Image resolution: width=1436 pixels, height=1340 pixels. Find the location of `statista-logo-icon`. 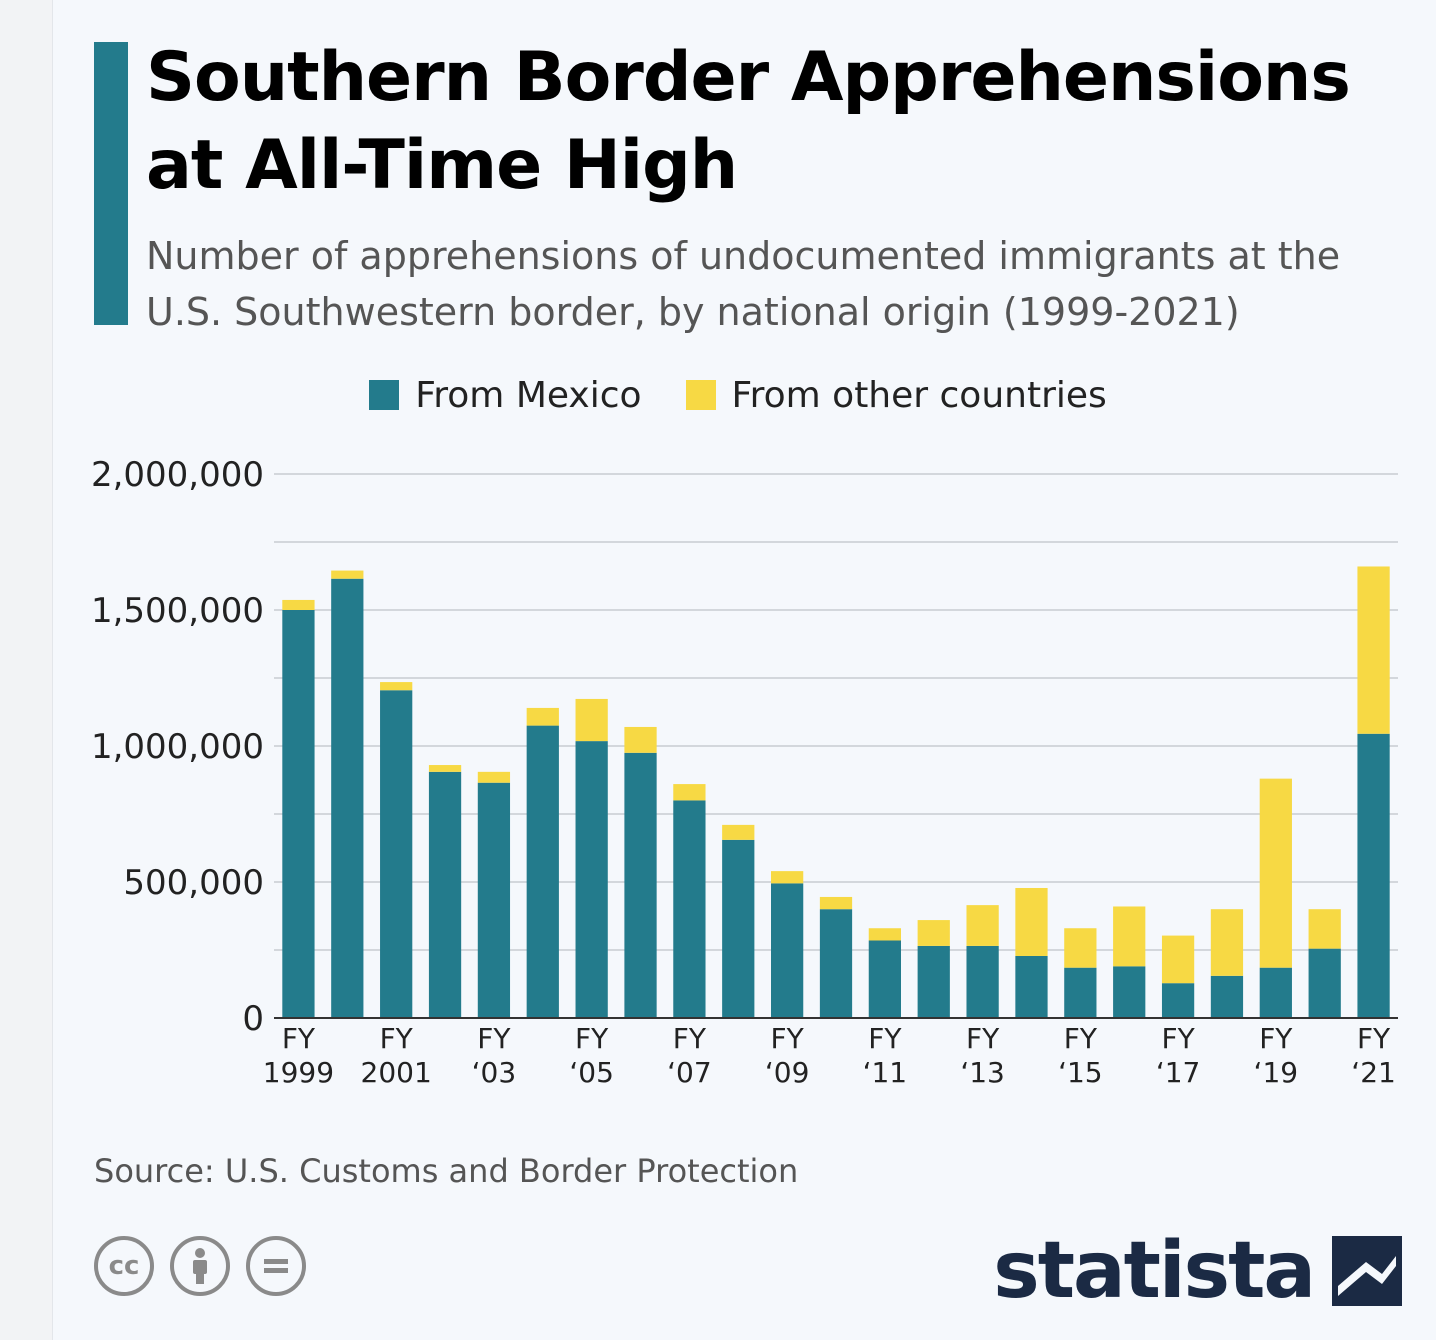

statista-logo-icon is located at coordinates (1367, 1271).